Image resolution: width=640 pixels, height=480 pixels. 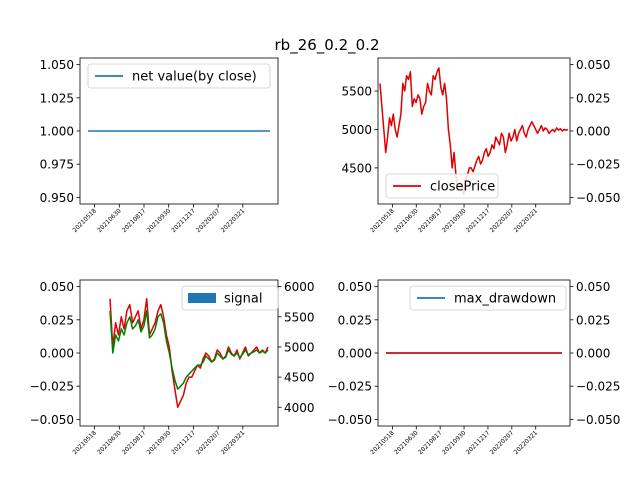 What do you see at coordinates (57, 165) in the screenshot?
I see `y-tick-label: 0.975` at bounding box center [57, 165].